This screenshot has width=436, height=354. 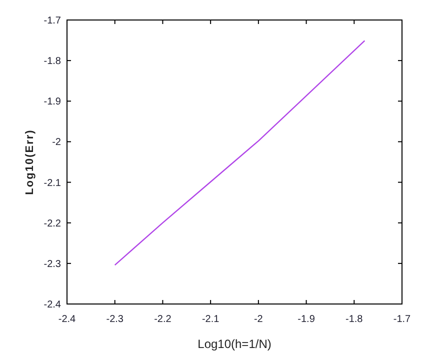 I want to click on y-axis-title: Log10(Err), so click(x=30, y=162).